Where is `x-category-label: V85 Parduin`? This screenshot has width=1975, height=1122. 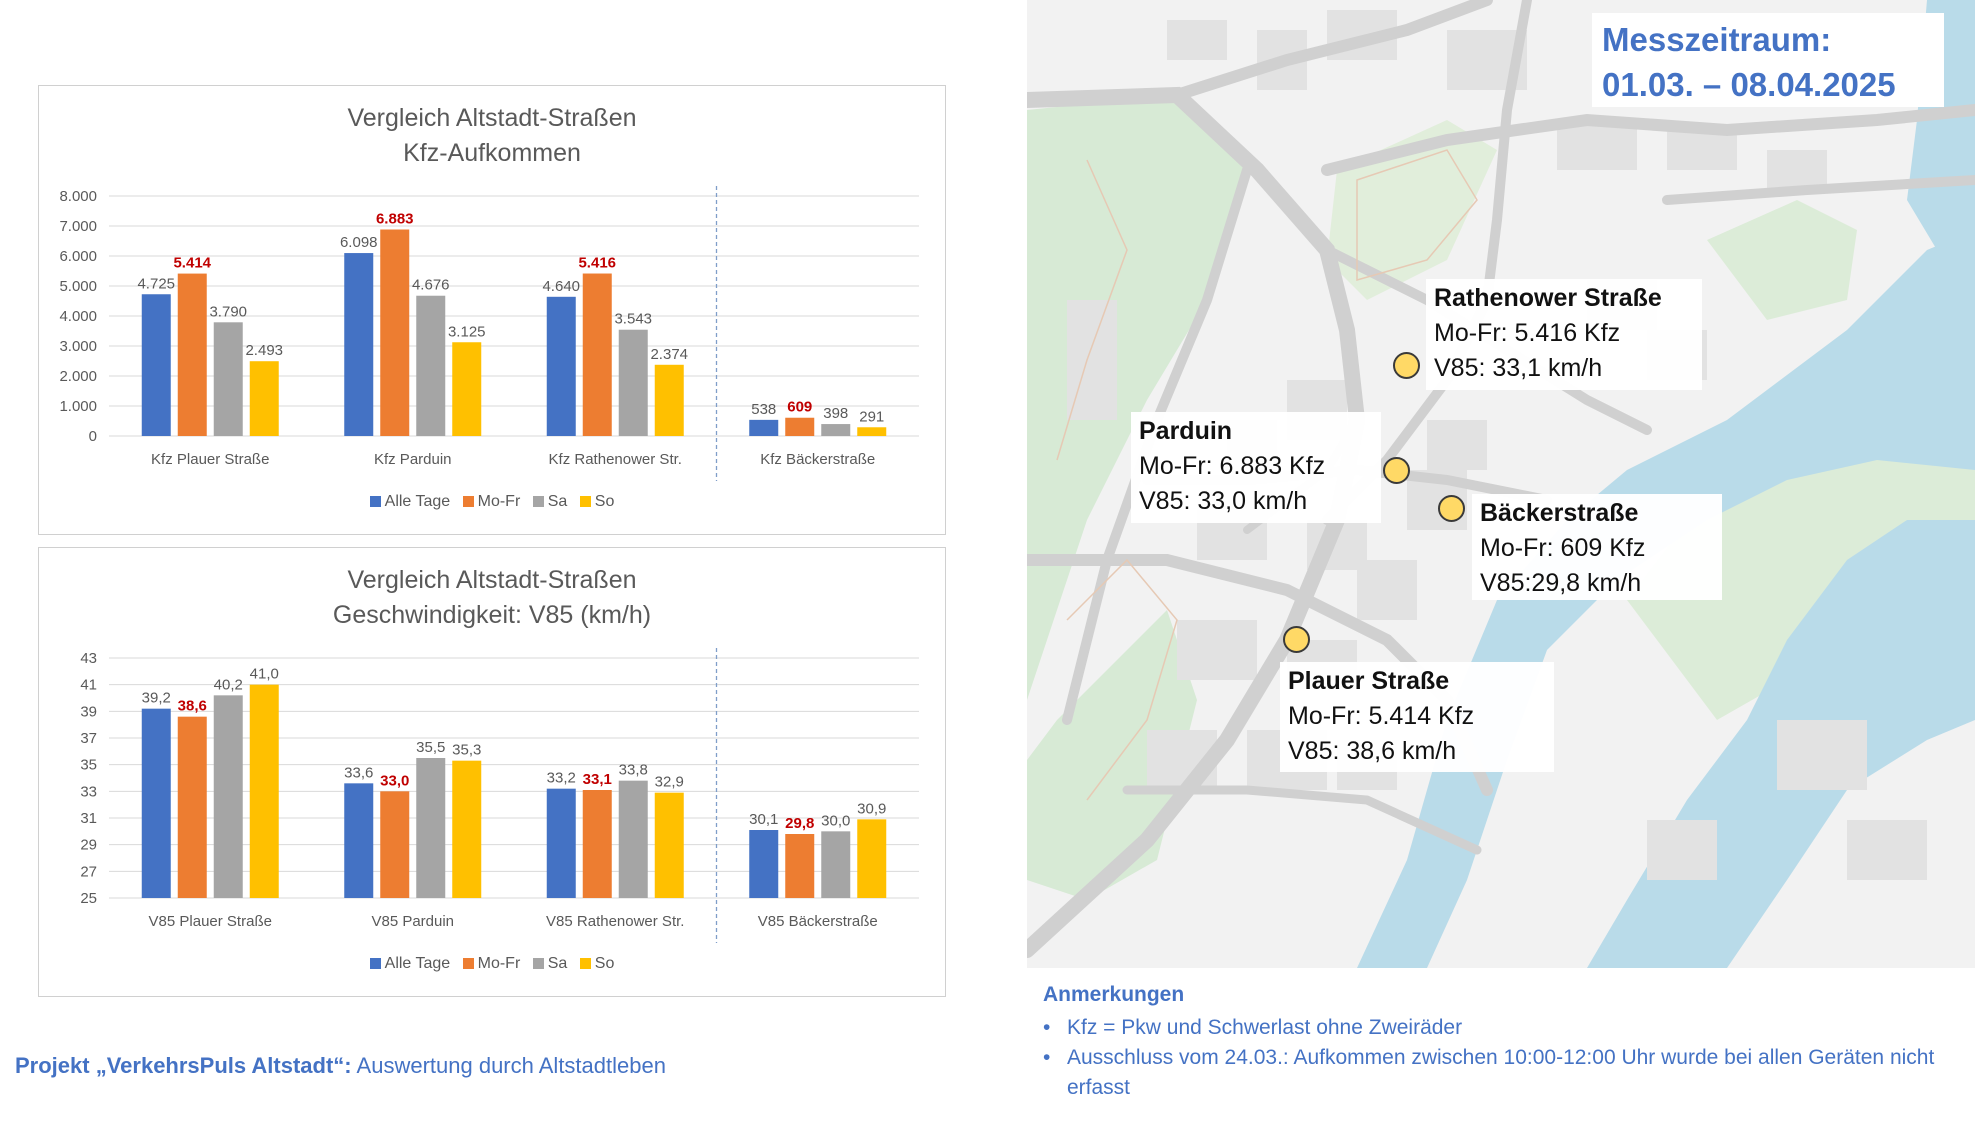
x-category-label: V85 Parduin is located at coordinates (412, 921).